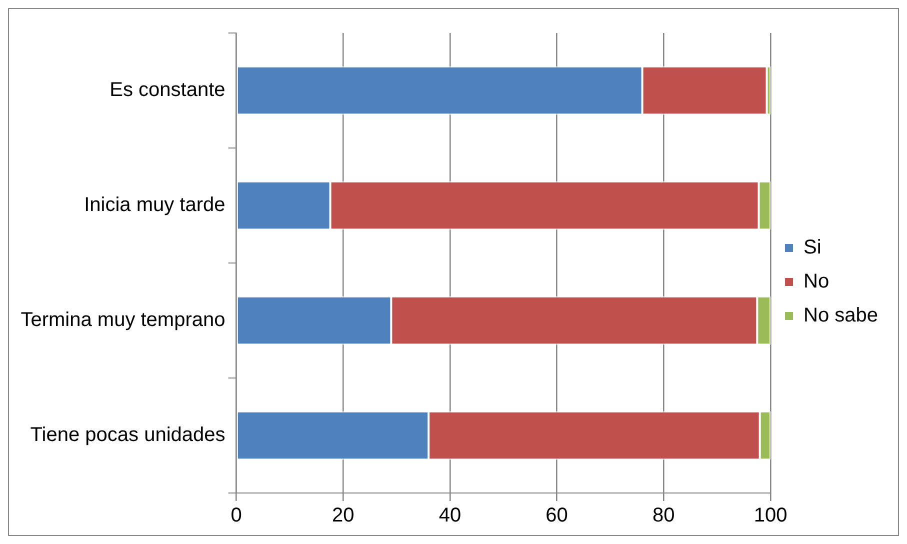 This screenshot has width=907, height=544. I want to click on x-tick-label: 80, so click(663, 515).